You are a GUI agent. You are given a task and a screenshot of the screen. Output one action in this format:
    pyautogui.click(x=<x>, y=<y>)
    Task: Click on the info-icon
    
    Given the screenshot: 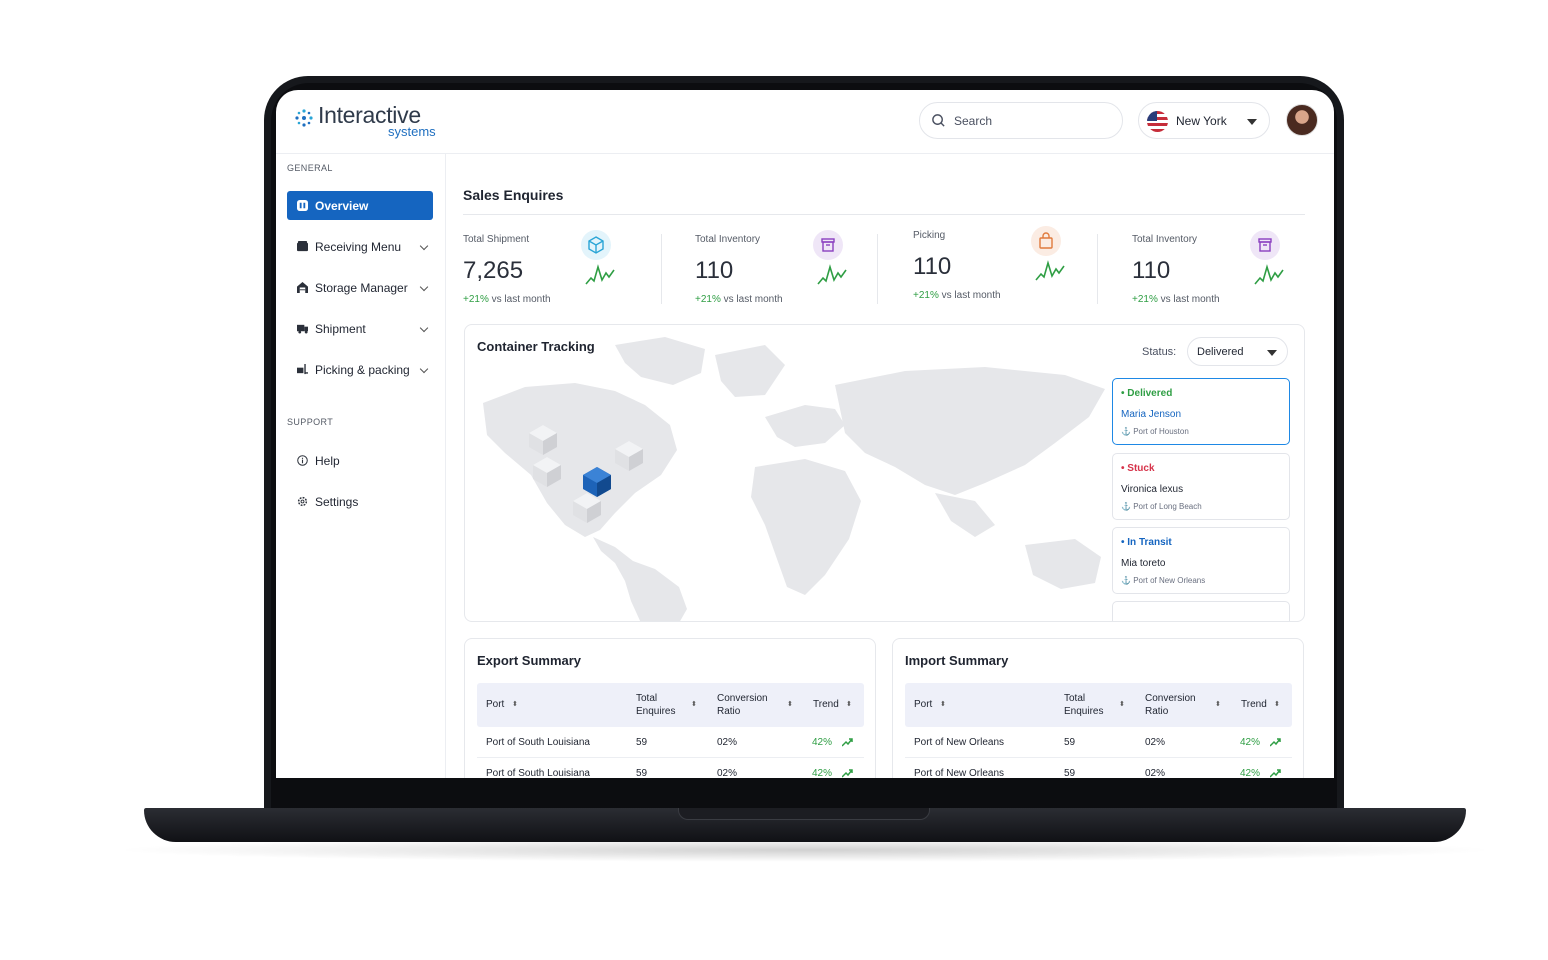 What is the action you would take?
    pyautogui.click(x=302, y=460)
    